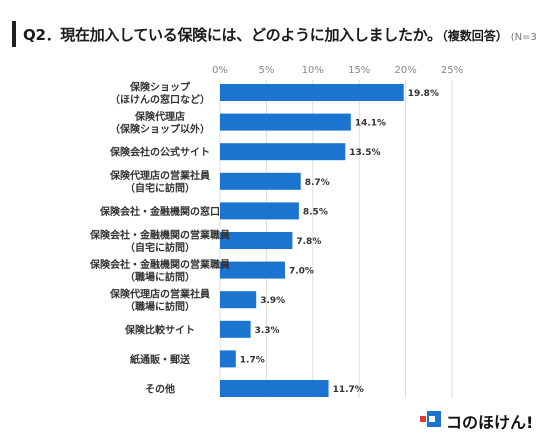 The image size is (536, 440). What do you see at coordinates (452, 70) in the screenshot?
I see `x-tick-label: 25%` at bounding box center [452, 70].